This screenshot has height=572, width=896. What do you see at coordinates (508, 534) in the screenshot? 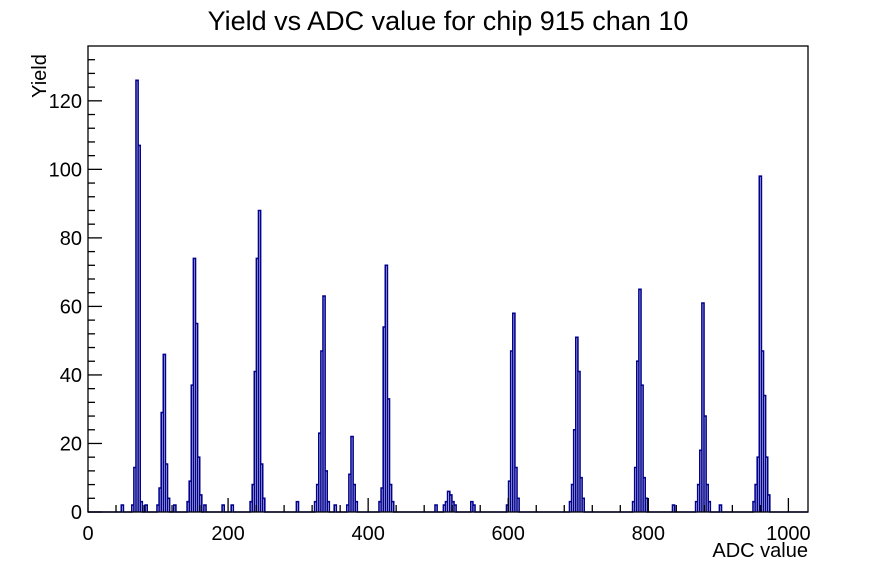
I see `x-tick-label: 600` at bounding box center [508, 534].